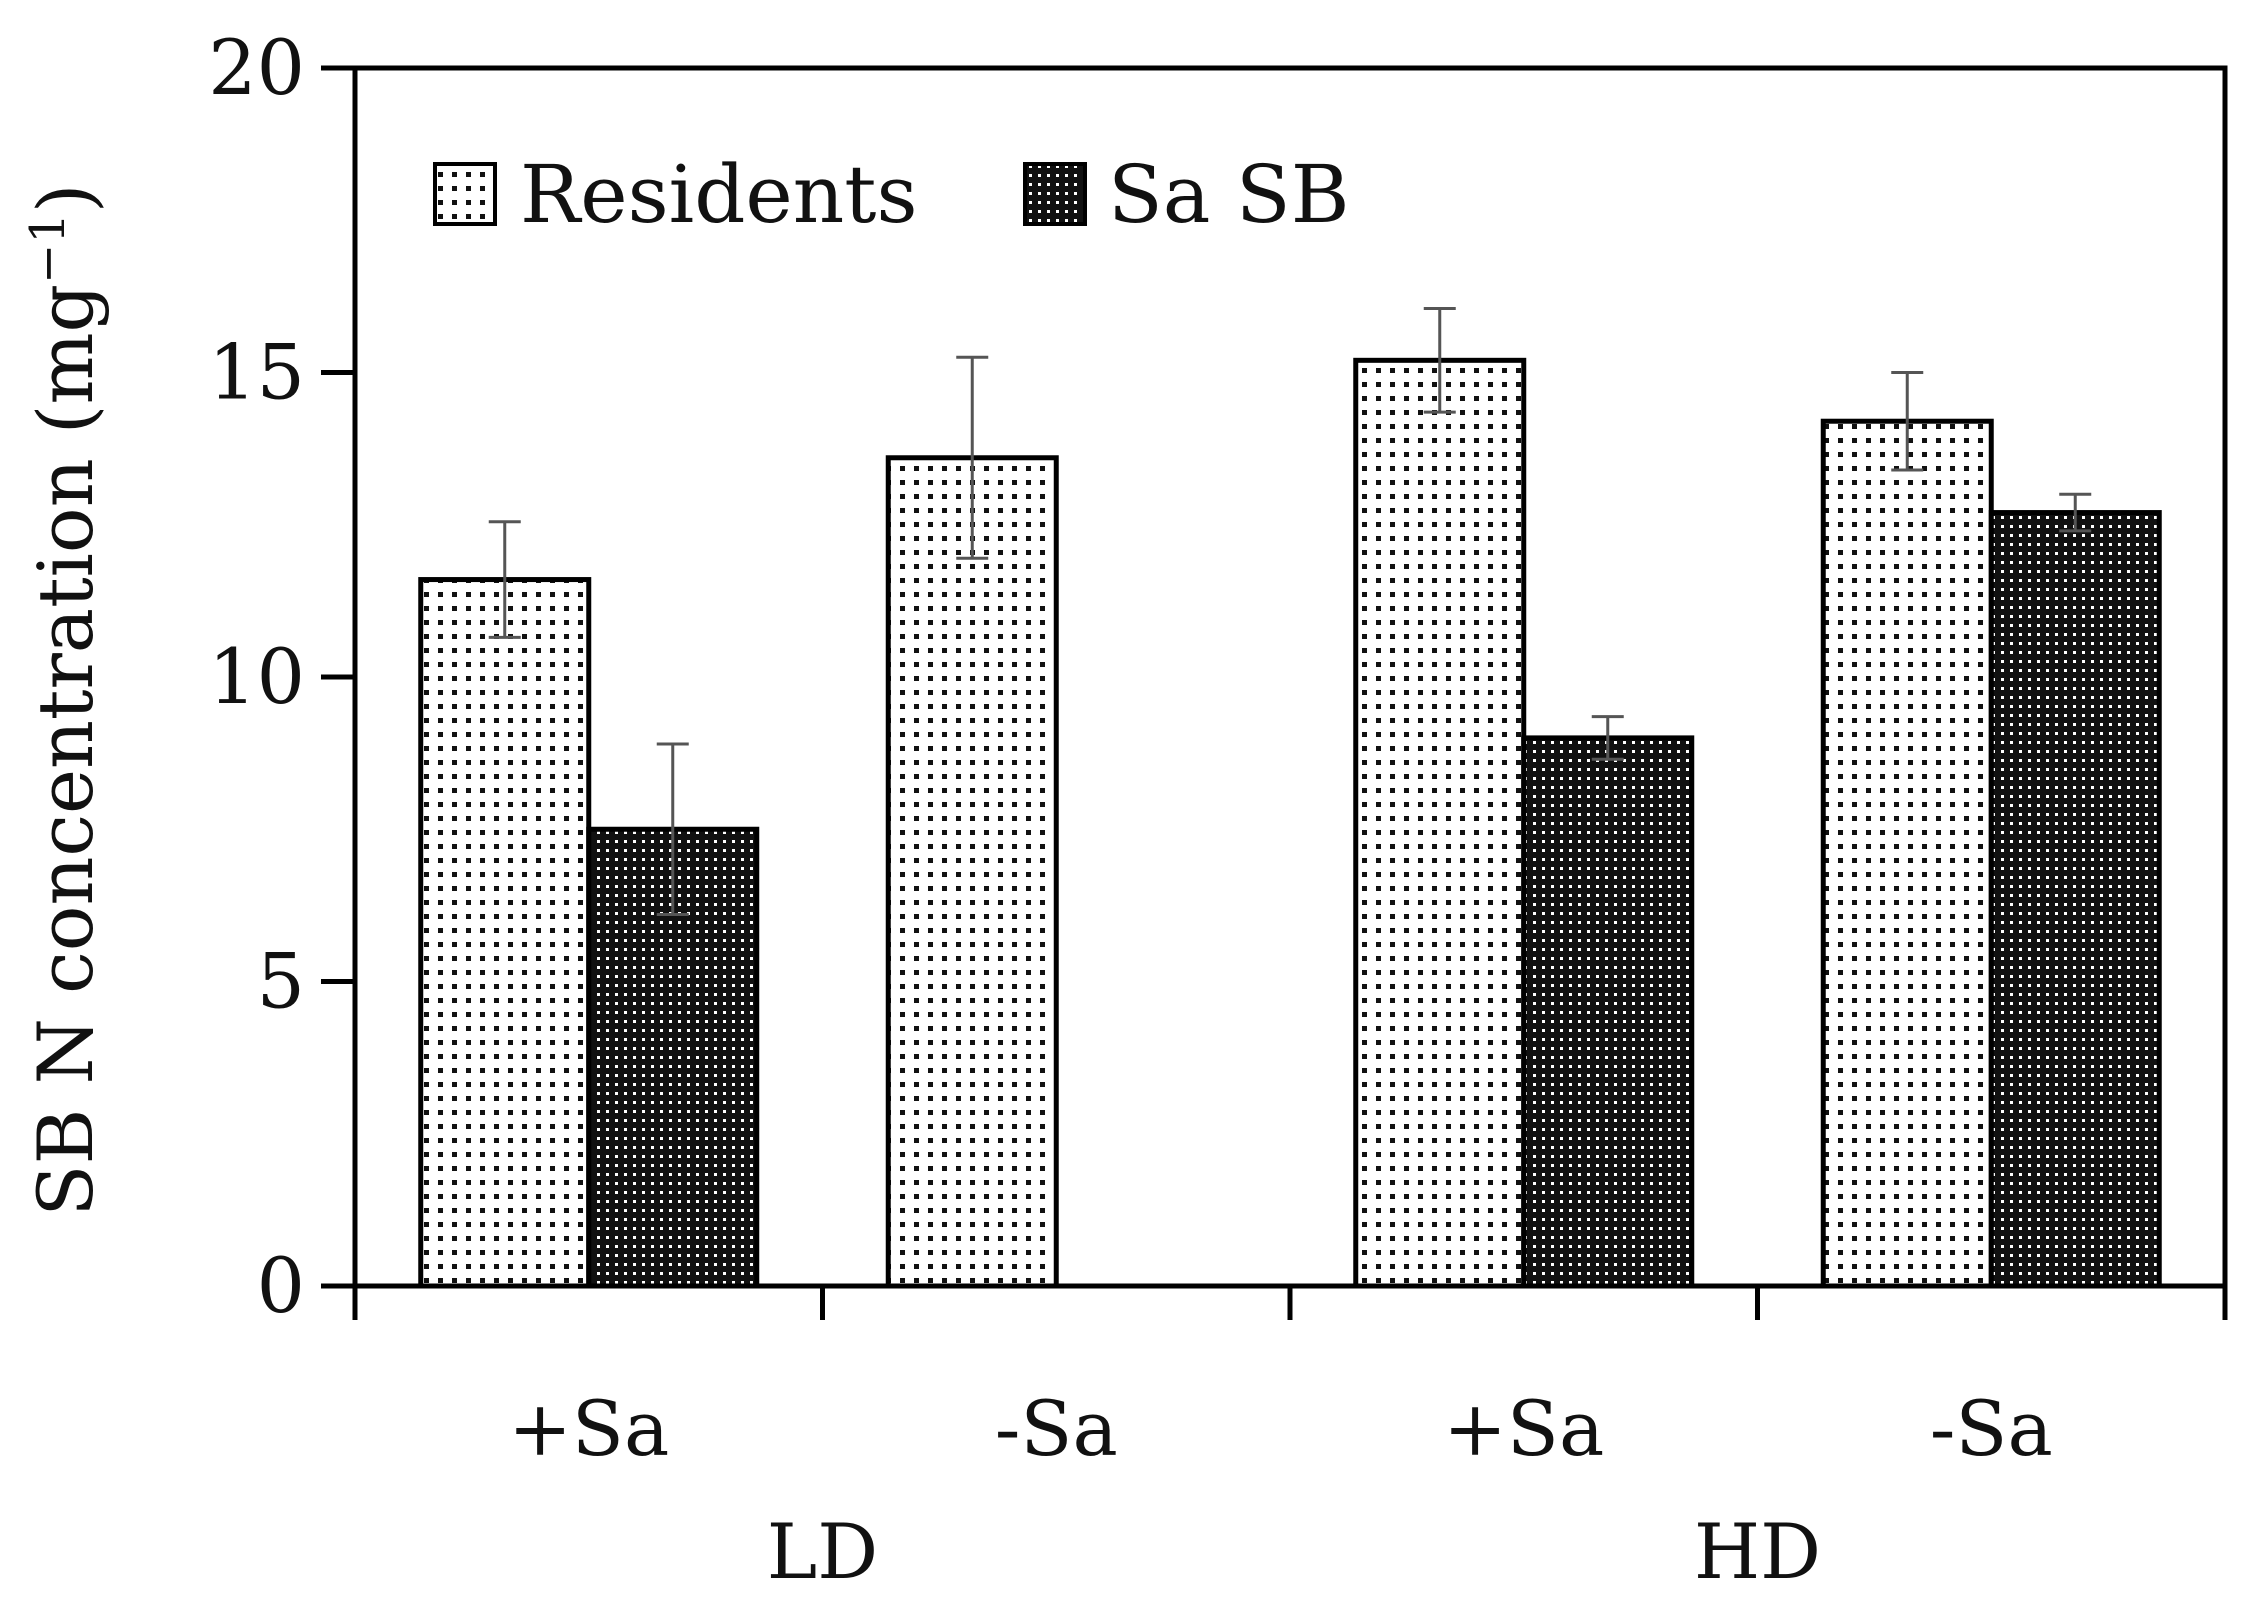  Describe the element at coordinates (65, 198) in the screenshot. I see `y-axis-title-close: )` at that location.